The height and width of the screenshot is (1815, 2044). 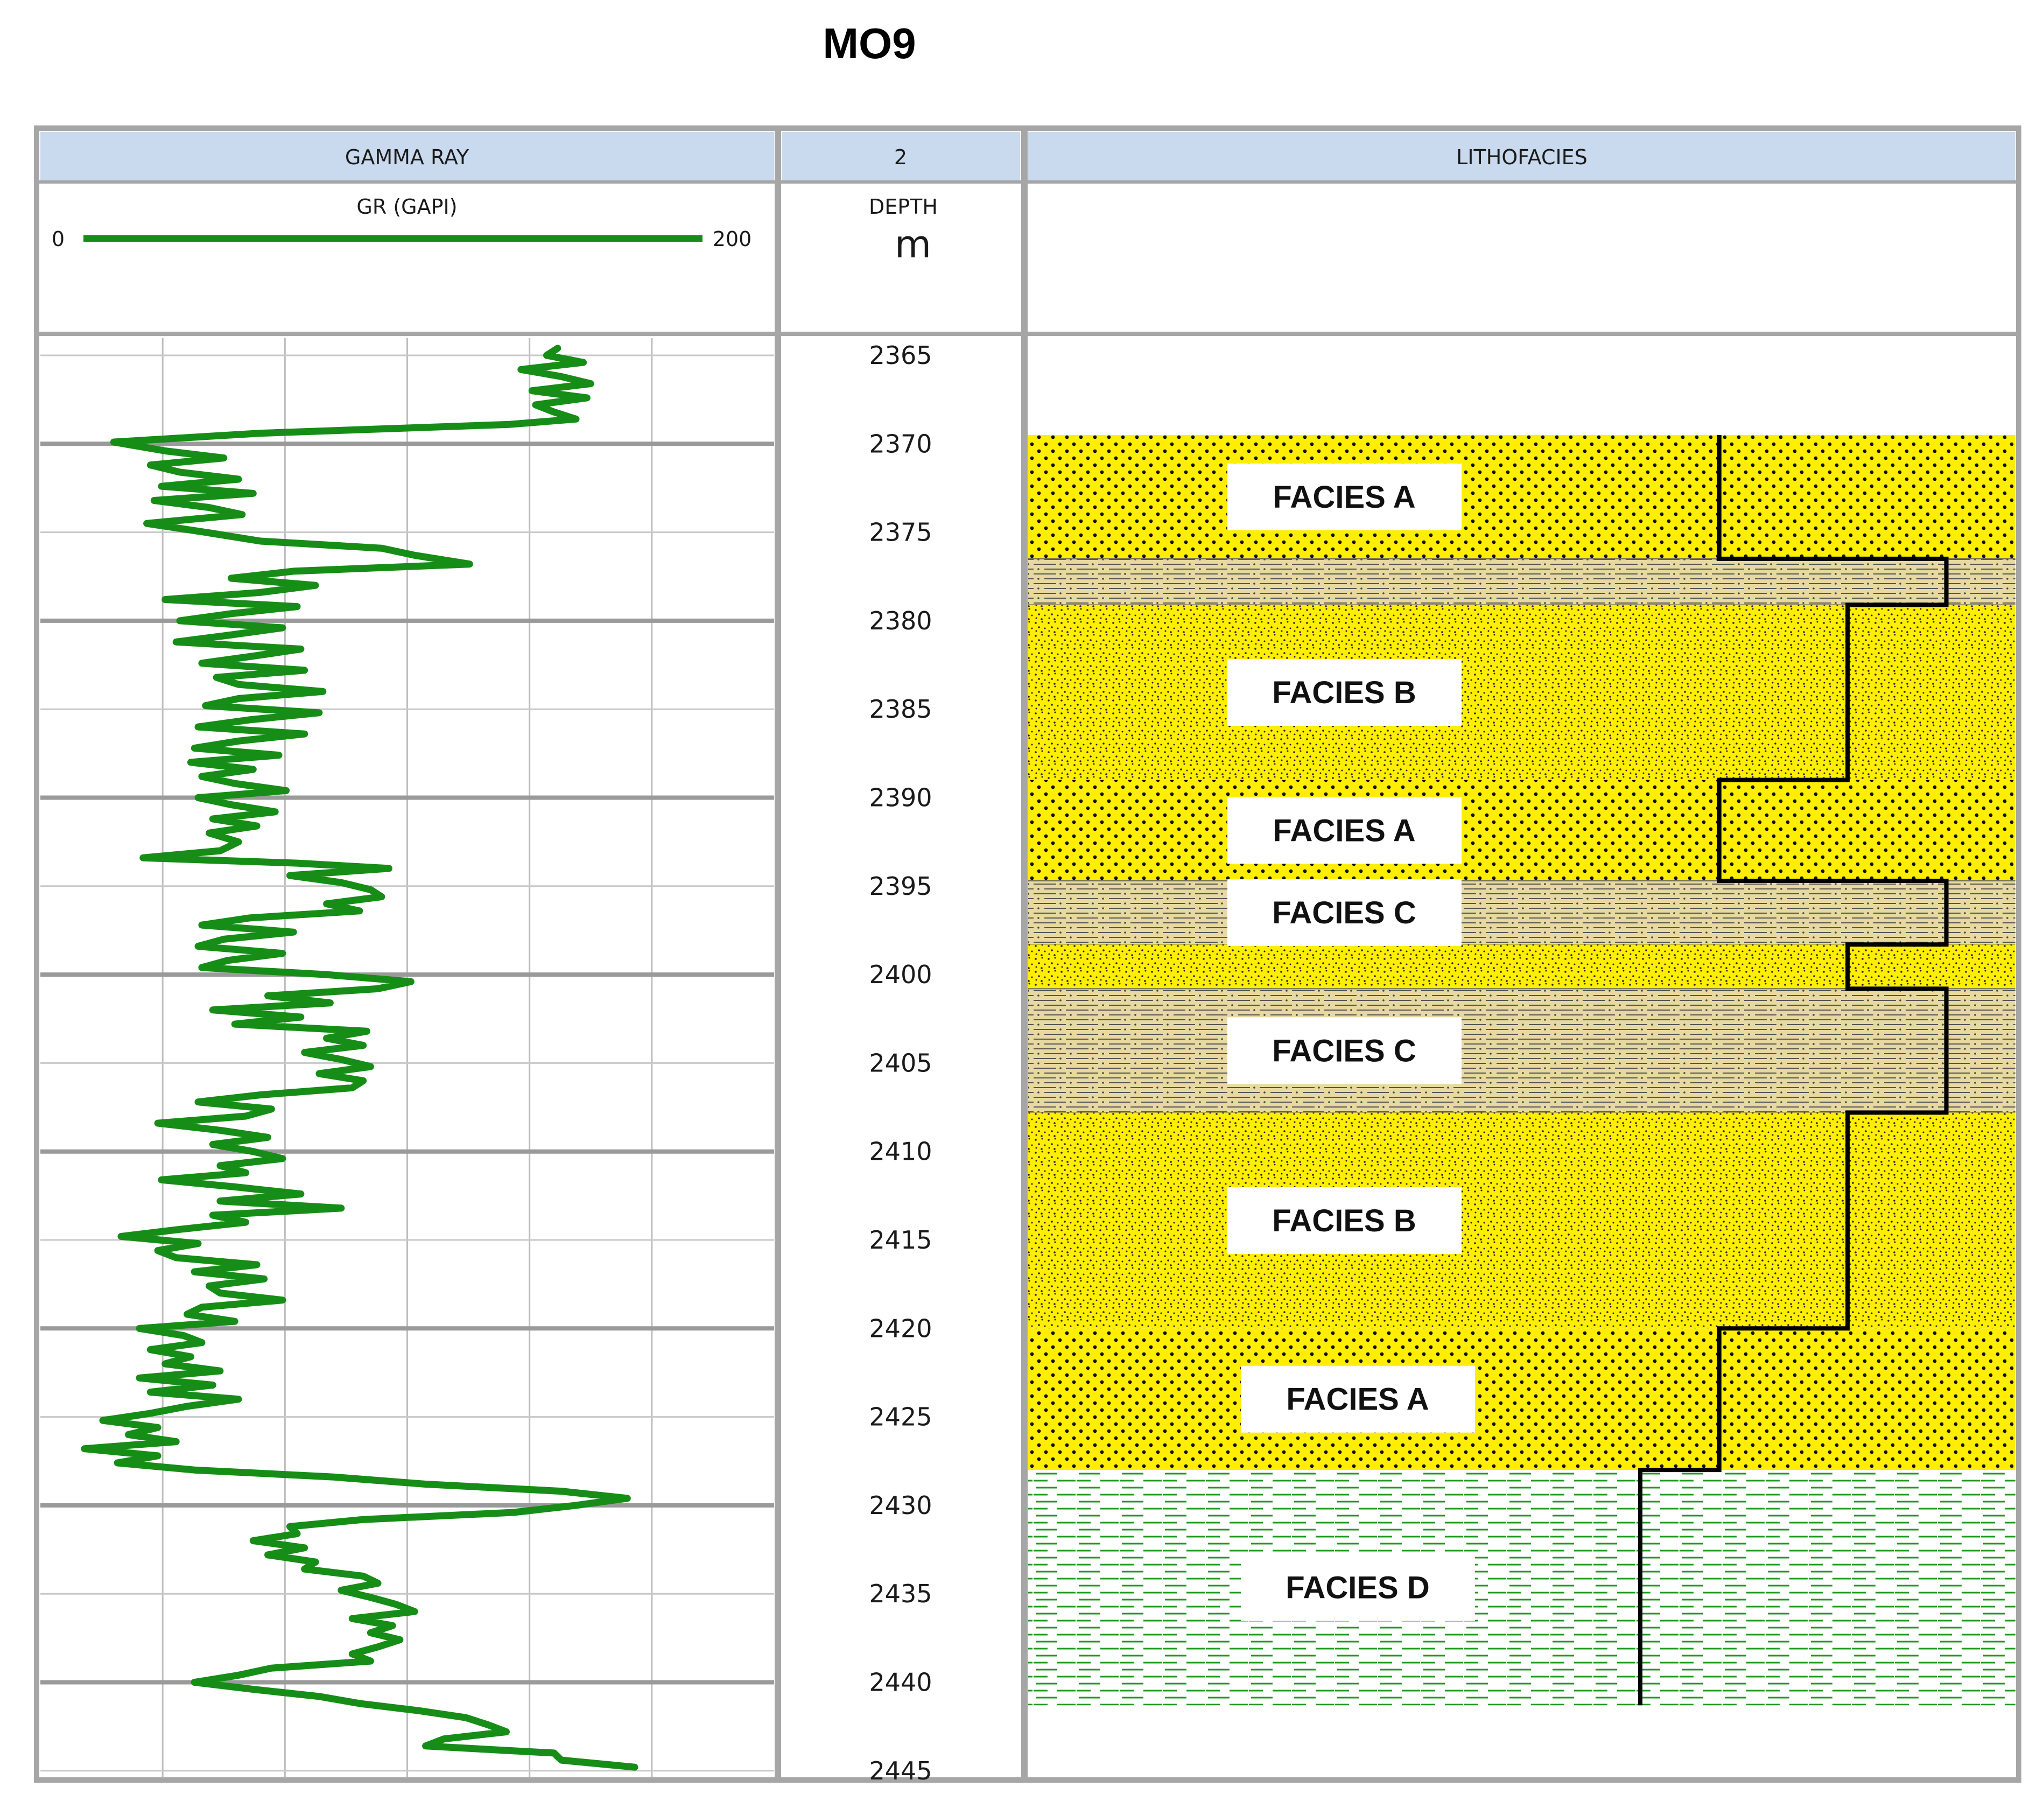 What do you see at coordinates (406, 207) in the screenshot?
I see `curve-name-label: GR (GAPI)` at bounding box center [406, 207].